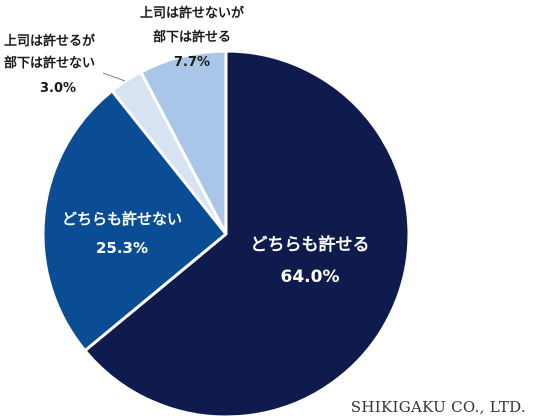  What do you see at coordinates (183, 142) in the screenshot?
I see `pie-slice-boss-ng` at bounding box center [183, 142].